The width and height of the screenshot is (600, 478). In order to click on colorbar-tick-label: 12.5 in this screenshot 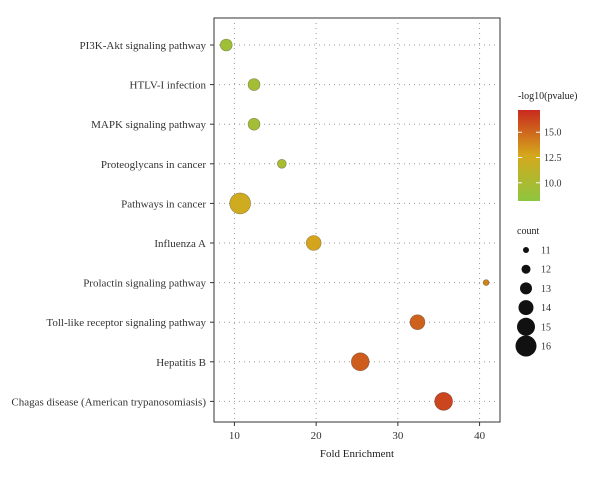, I will do `click(553, 158)`.